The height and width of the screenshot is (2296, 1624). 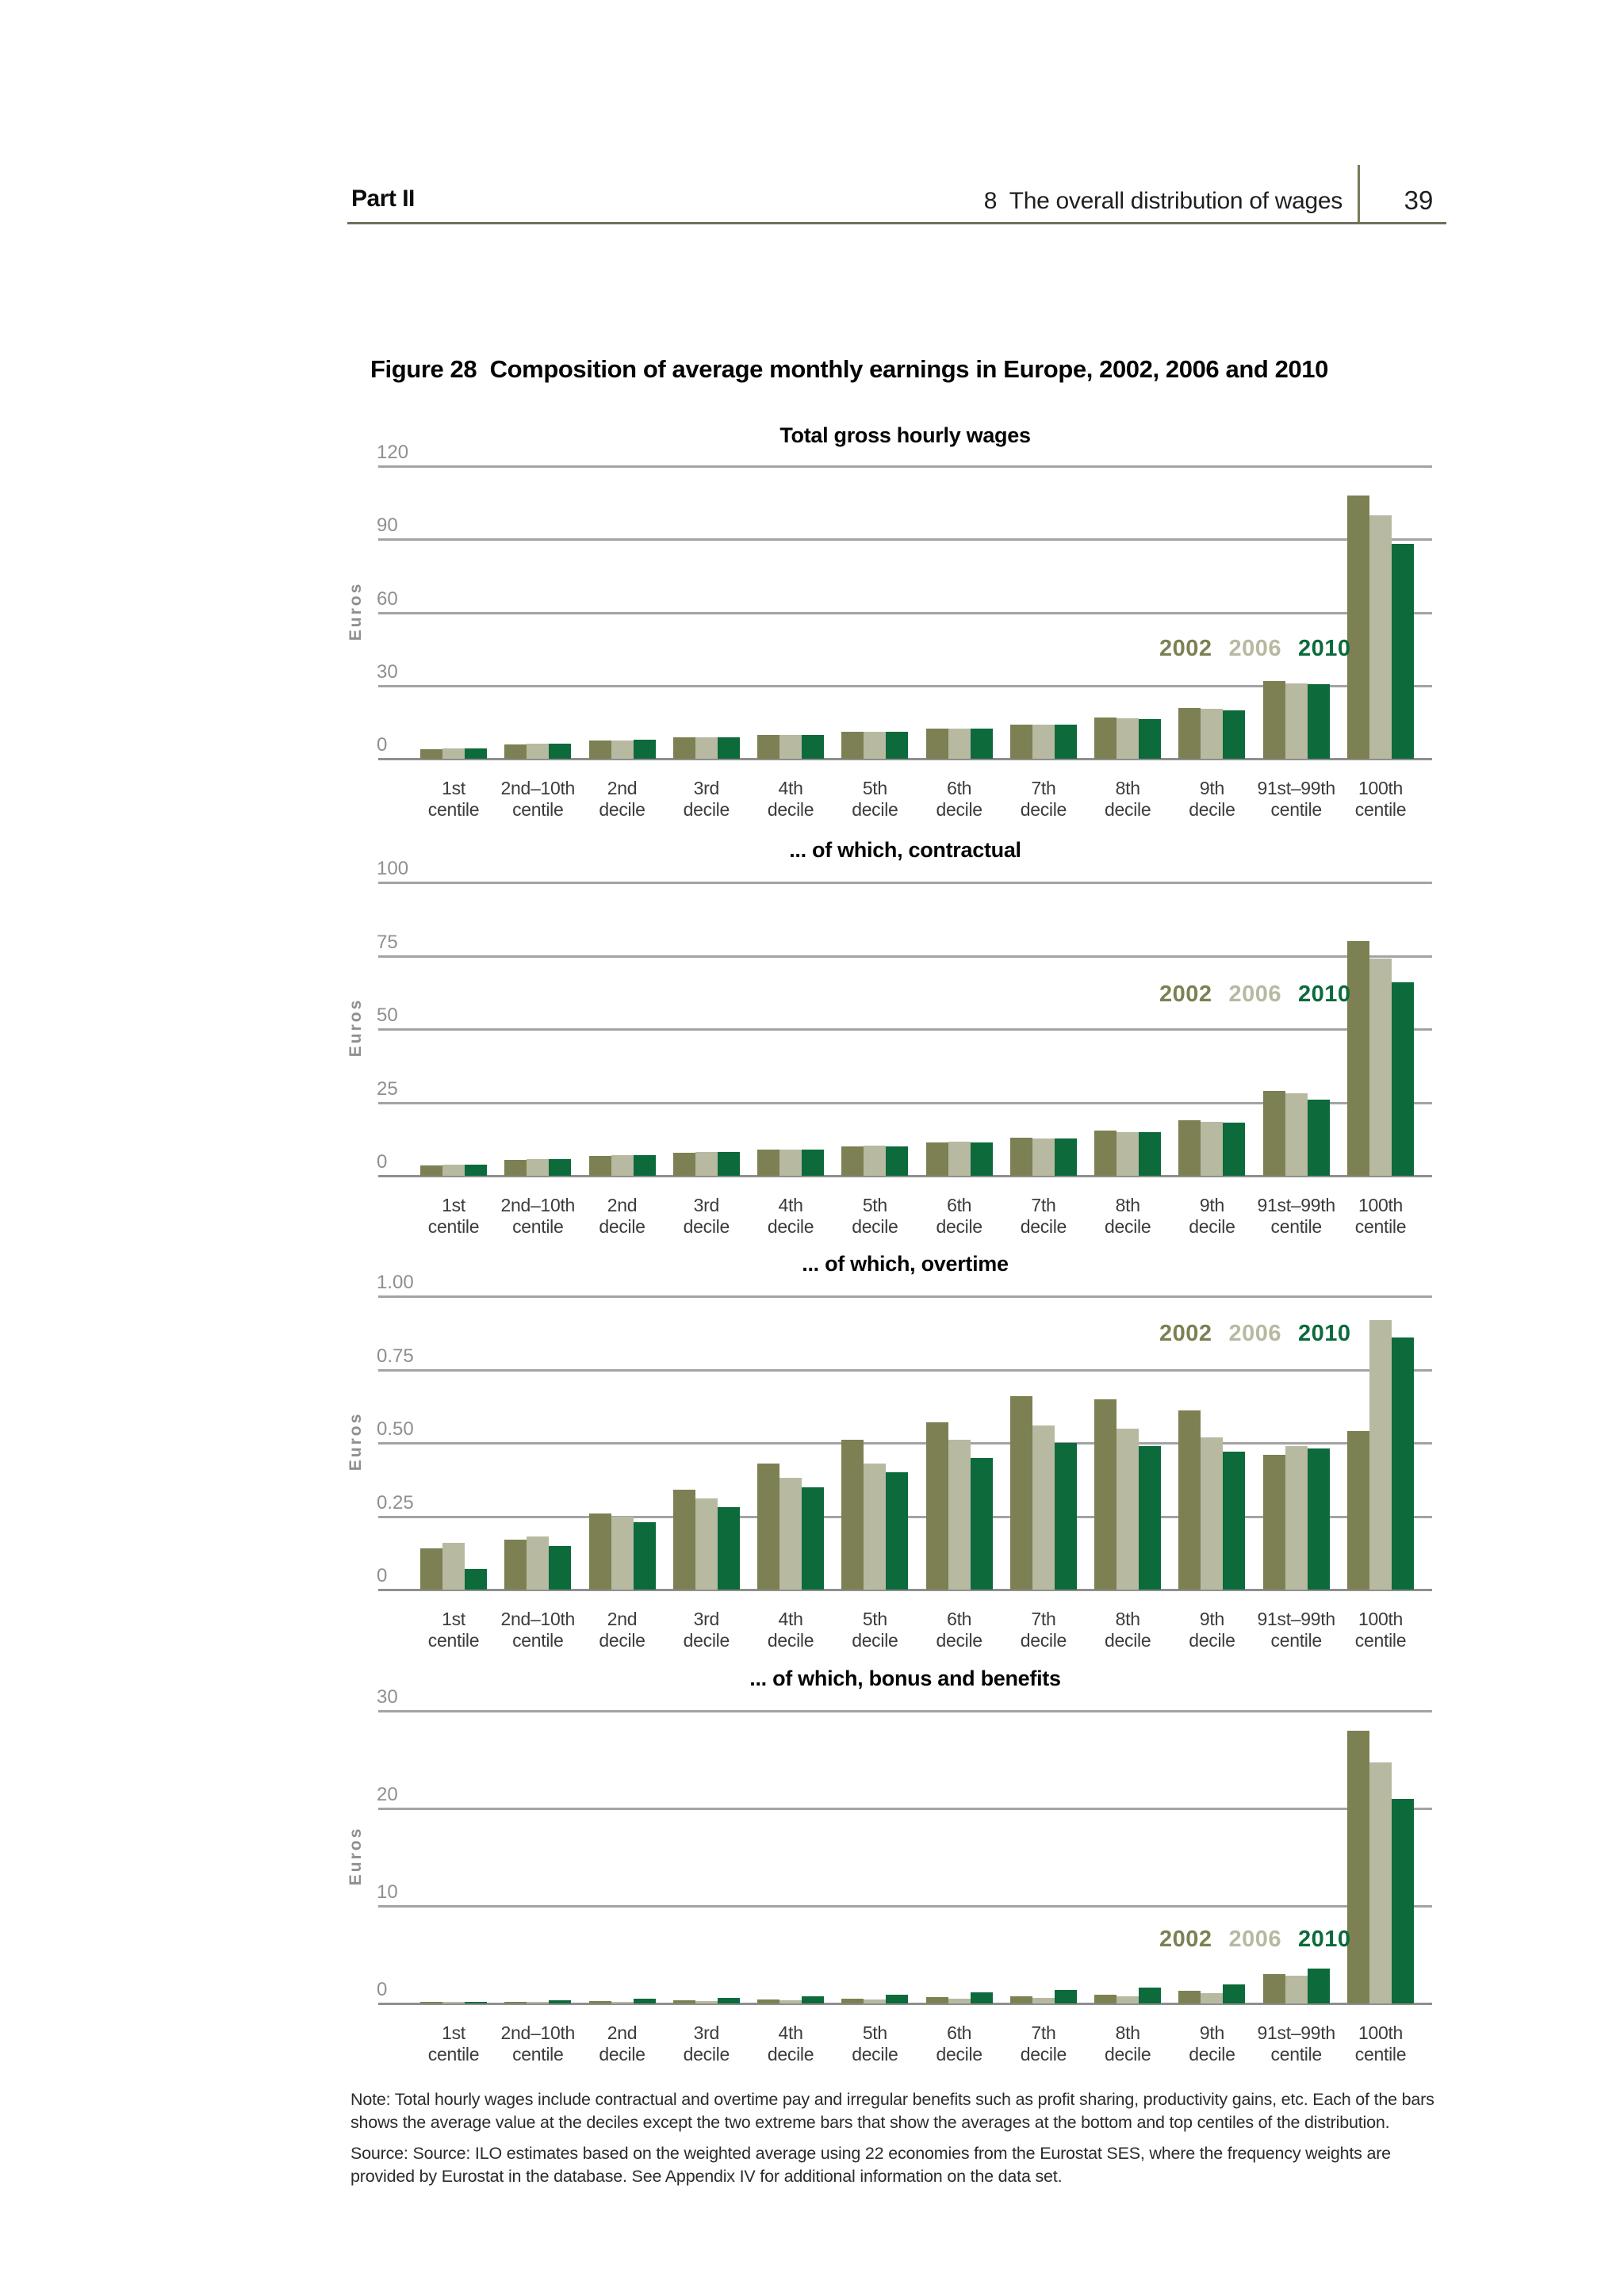 What do you see at coordinates (1380, 2043) in the screenshot?
I see `x-tick-label: 100th centile` at bounding box center [1380, 2043].